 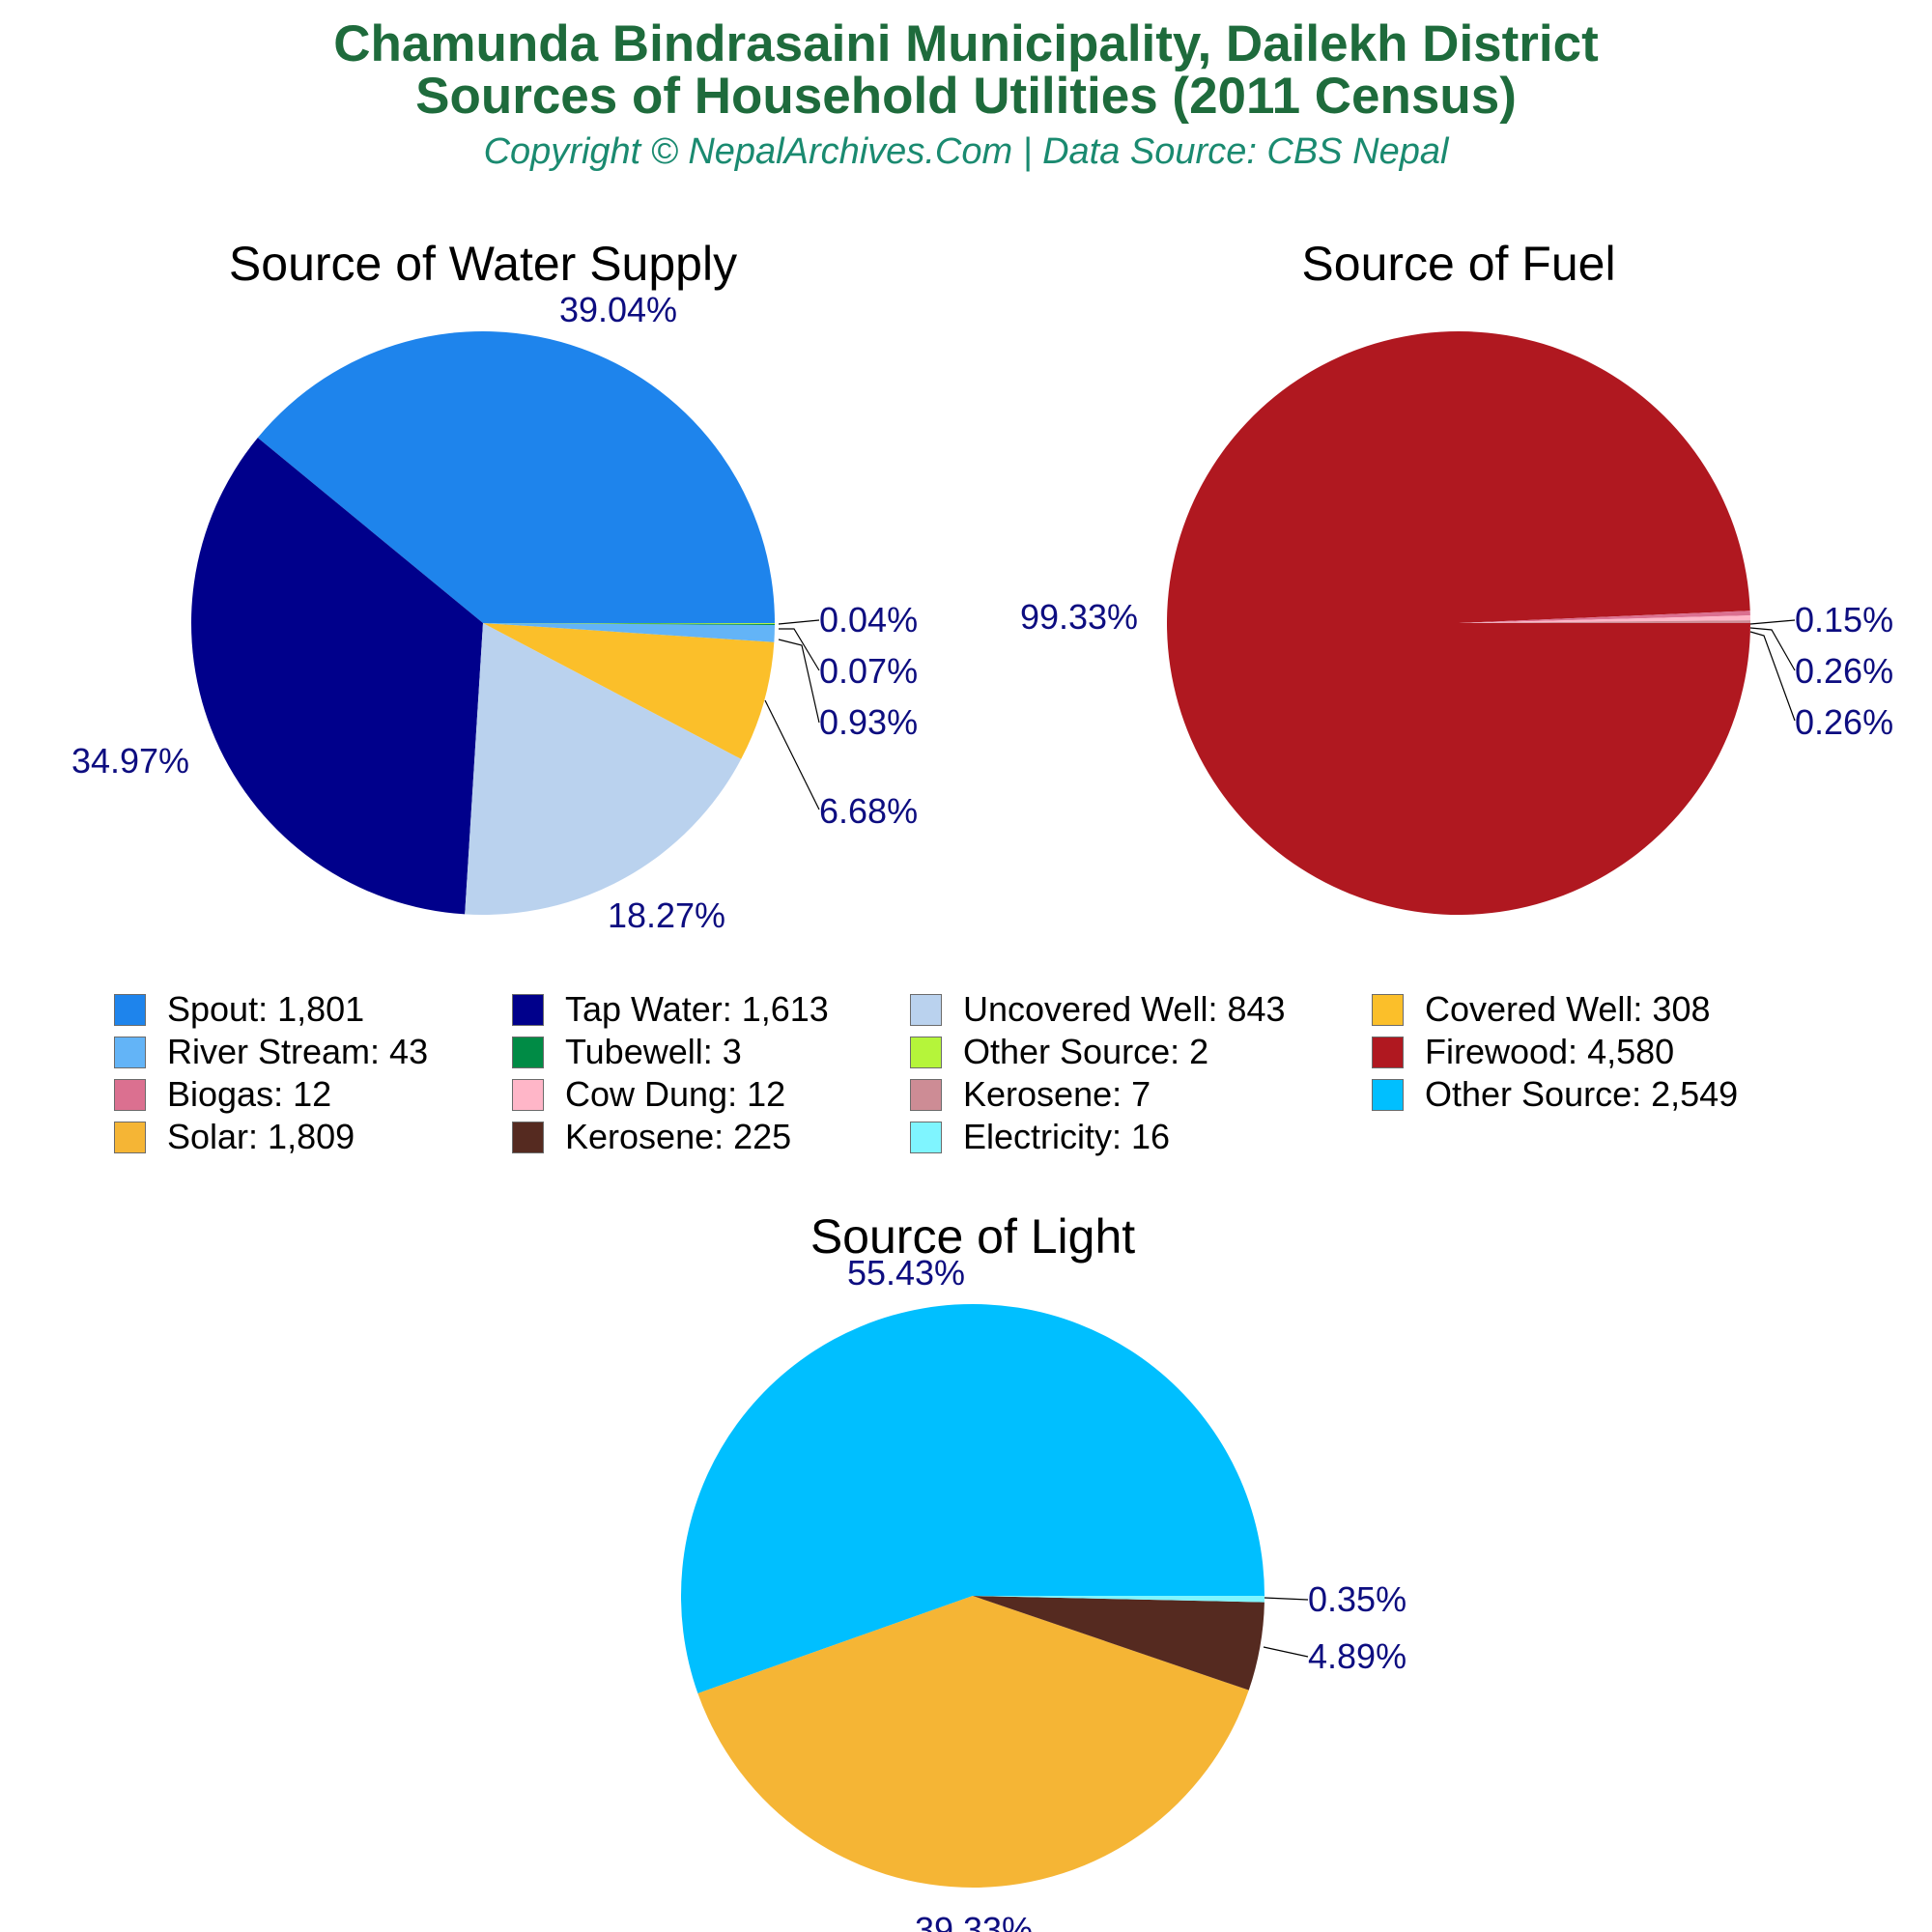 I want to click on pct-label: 34.97%, so click(x=130, y=761).